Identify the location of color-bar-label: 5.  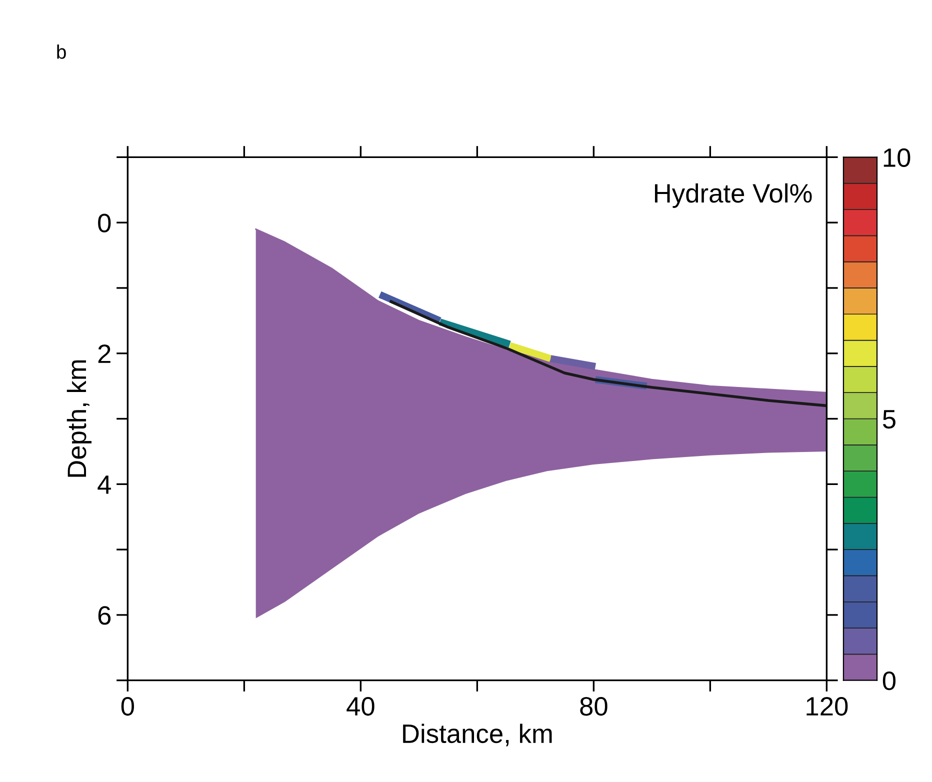
(889, 419).